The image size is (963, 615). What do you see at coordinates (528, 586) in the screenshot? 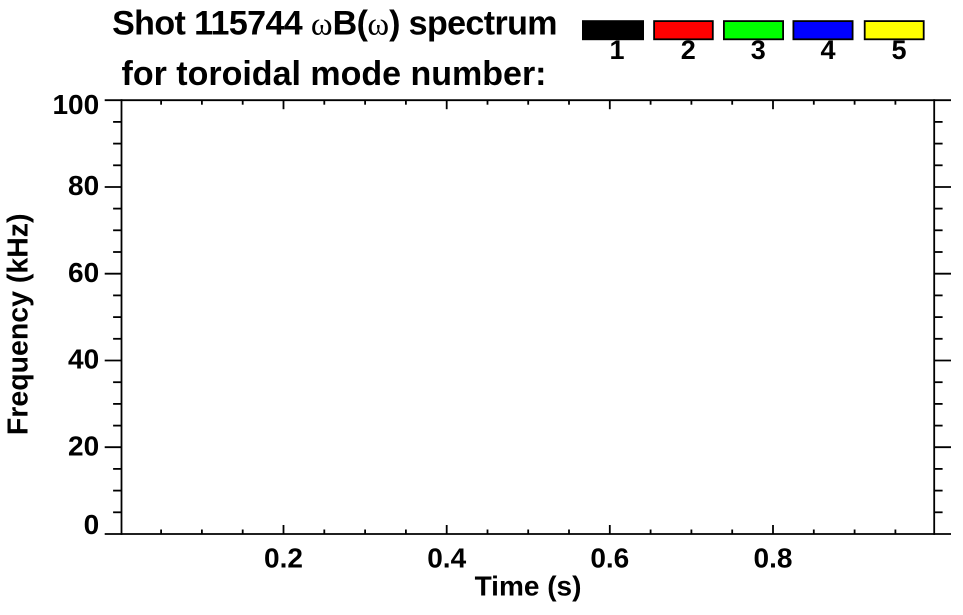
I see `svg-text: Time (s)` at bounding box center [528, 586].